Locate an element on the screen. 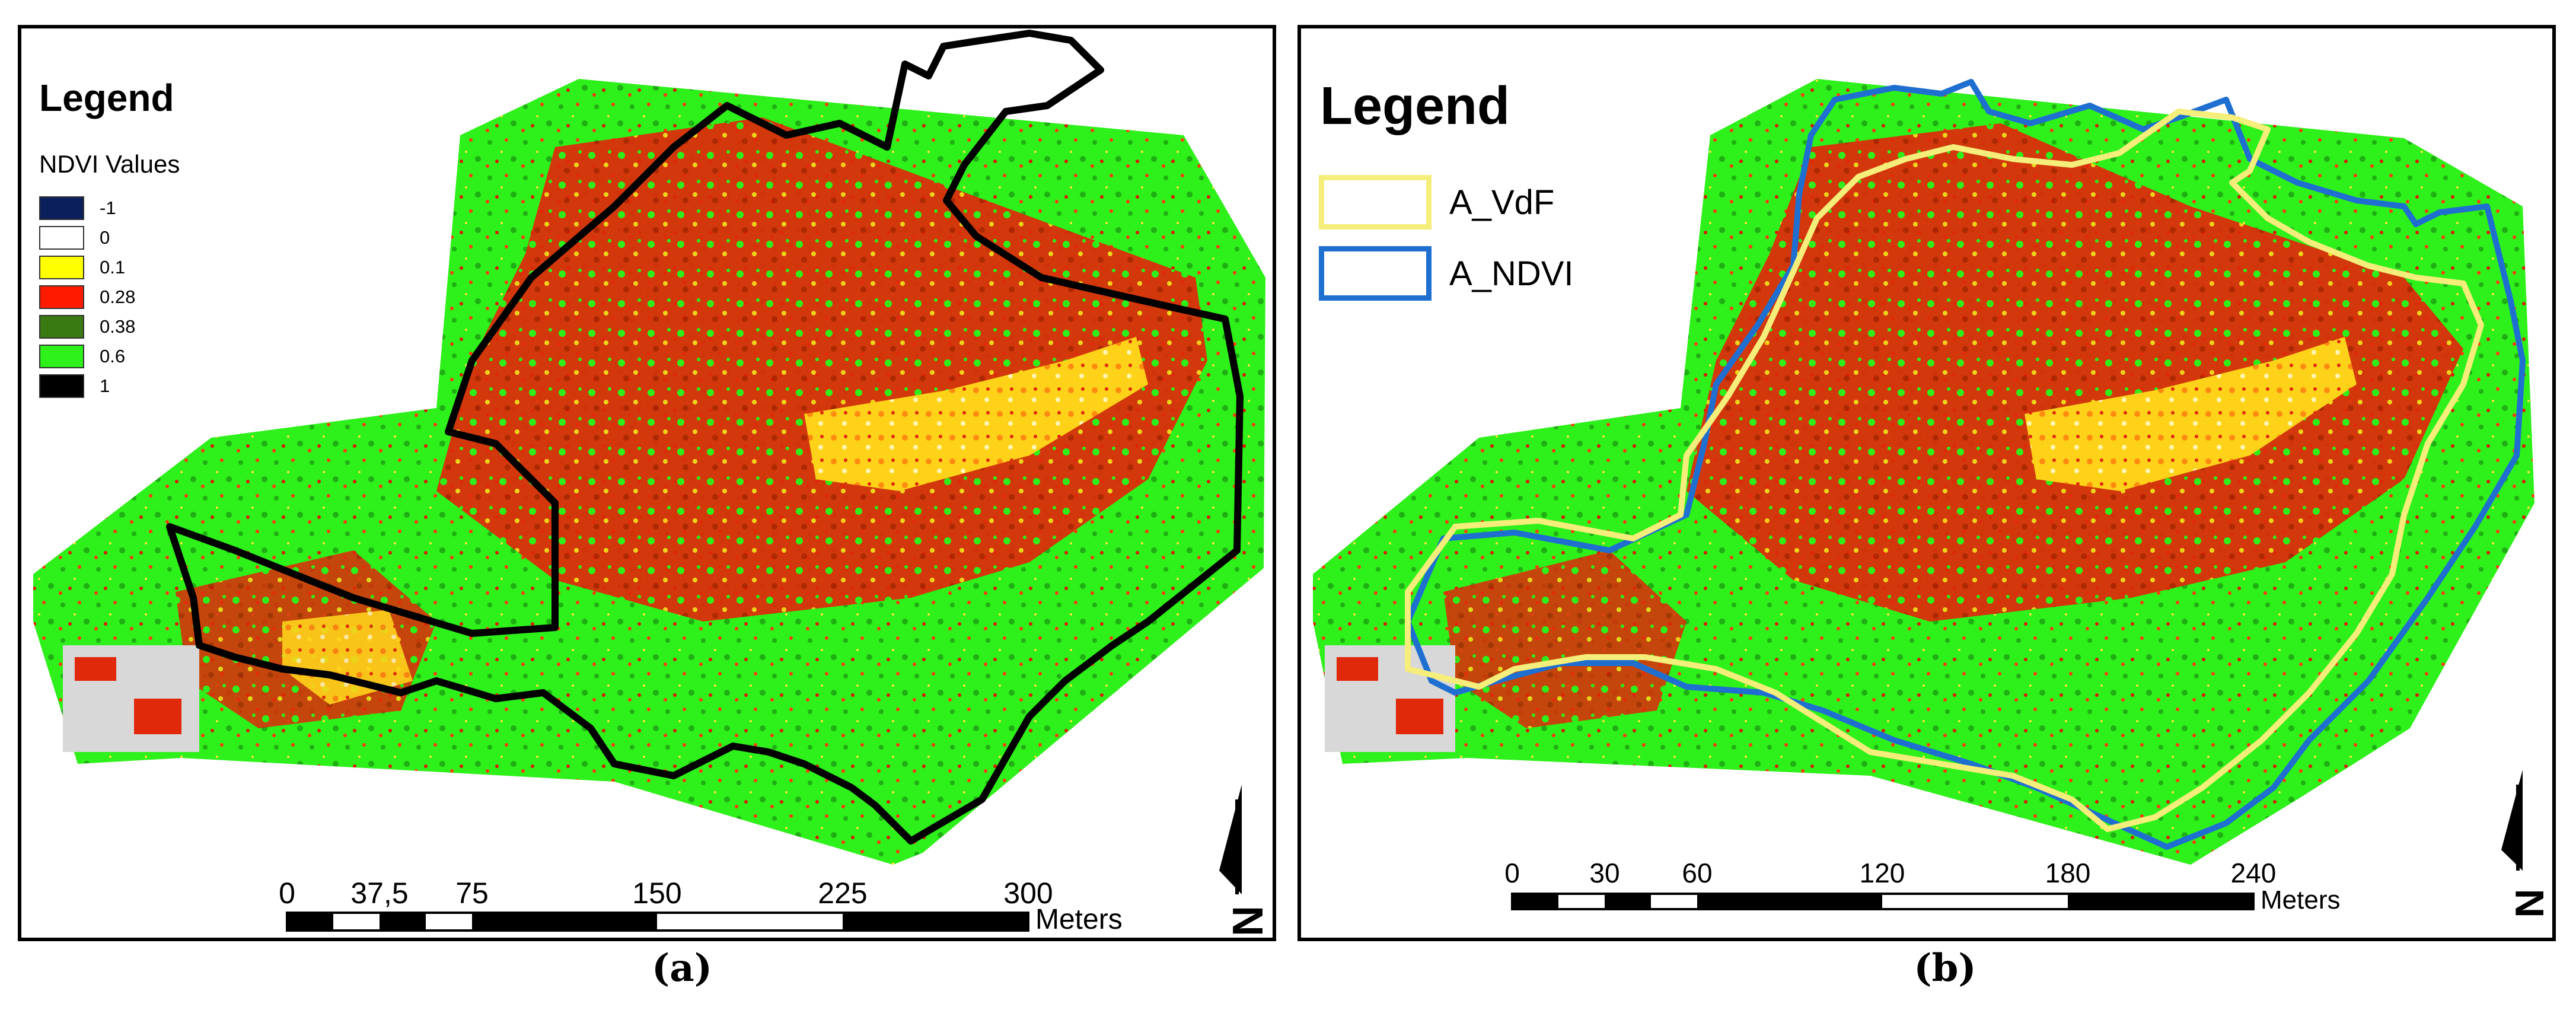 The height and width of the screenshot is (1026, 2576). legend-item-label: 0.1 is located at coordinates (113, 267).